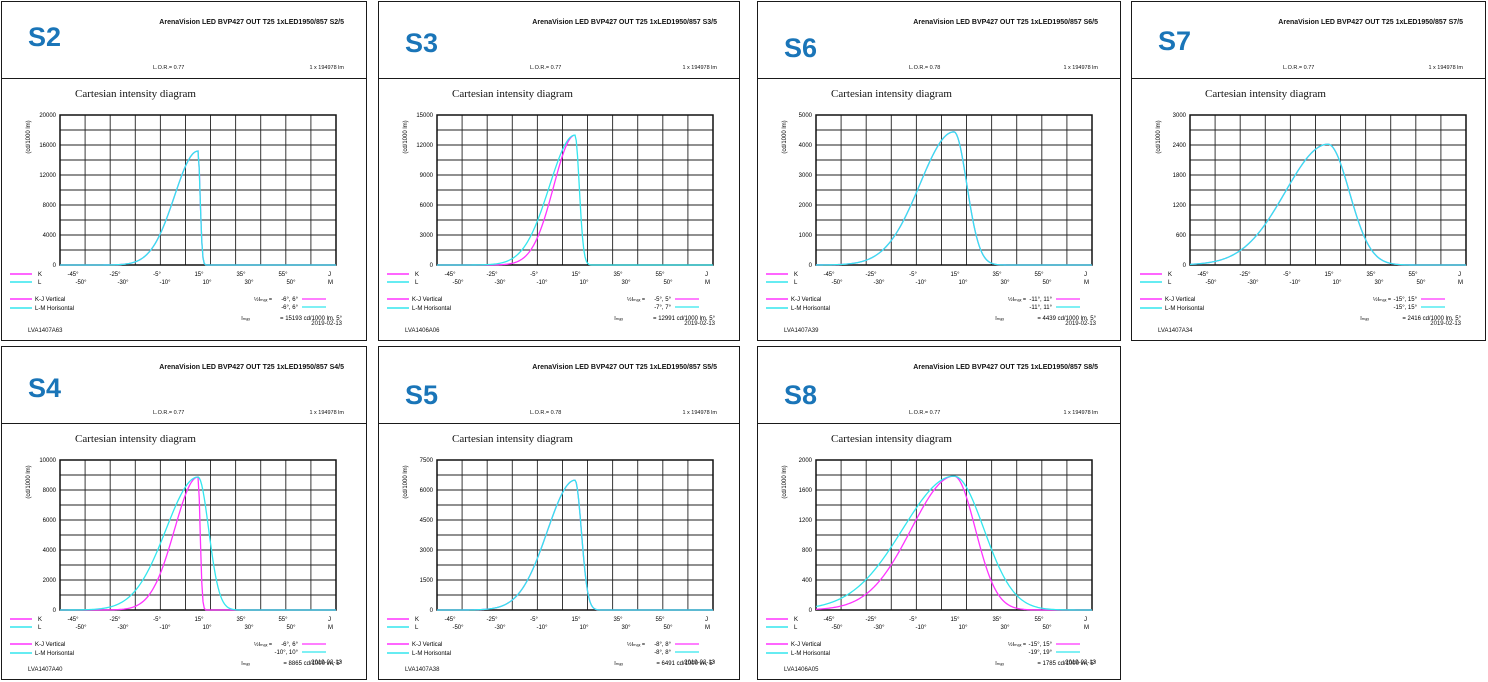 The width and height of the screenshot is (1488, 682). What do you see at coordinates (801, 48) in the screenshot?
I see `panel-id-label: S6` at bounding box center [801, 48].